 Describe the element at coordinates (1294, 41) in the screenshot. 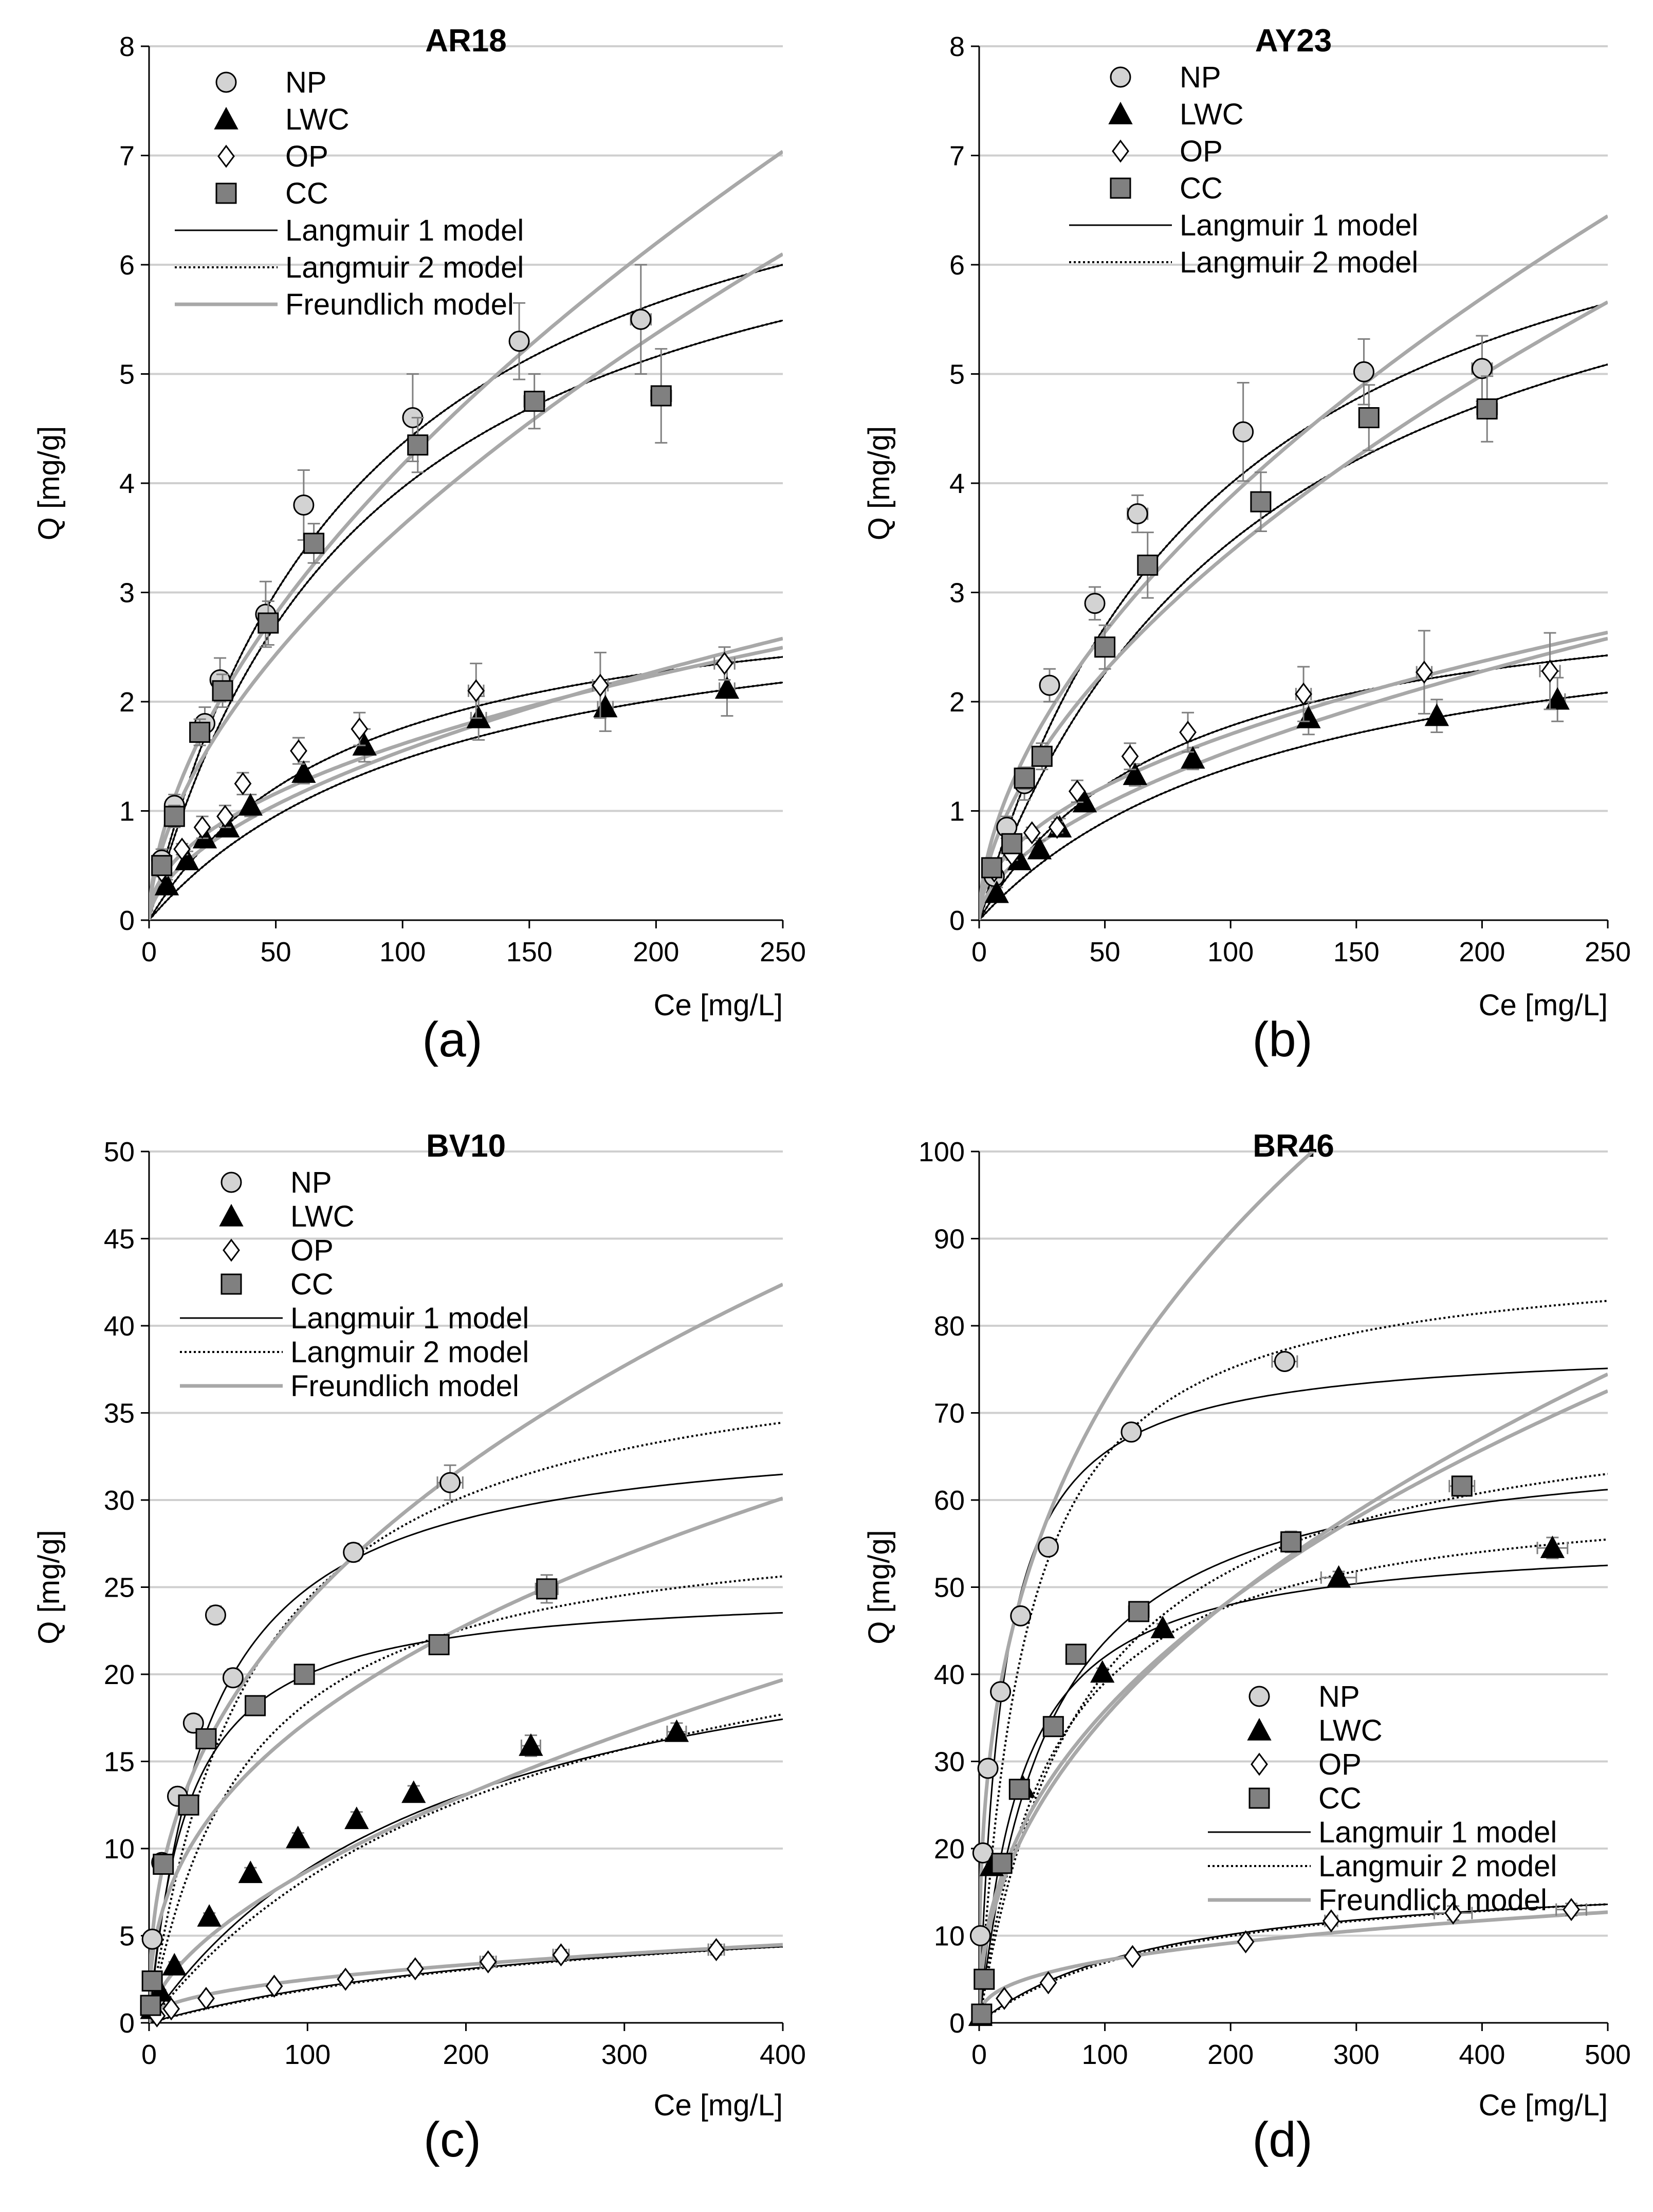

I see `chart-title: AY23` at that location.